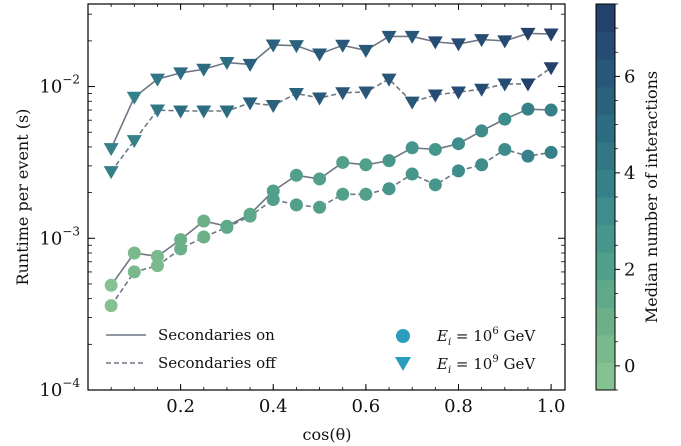 The height and width of the screenshot is (446, 681). I want to click on legend-label-energy-1e9: Ei = 109 GeV, so click(486, 365).